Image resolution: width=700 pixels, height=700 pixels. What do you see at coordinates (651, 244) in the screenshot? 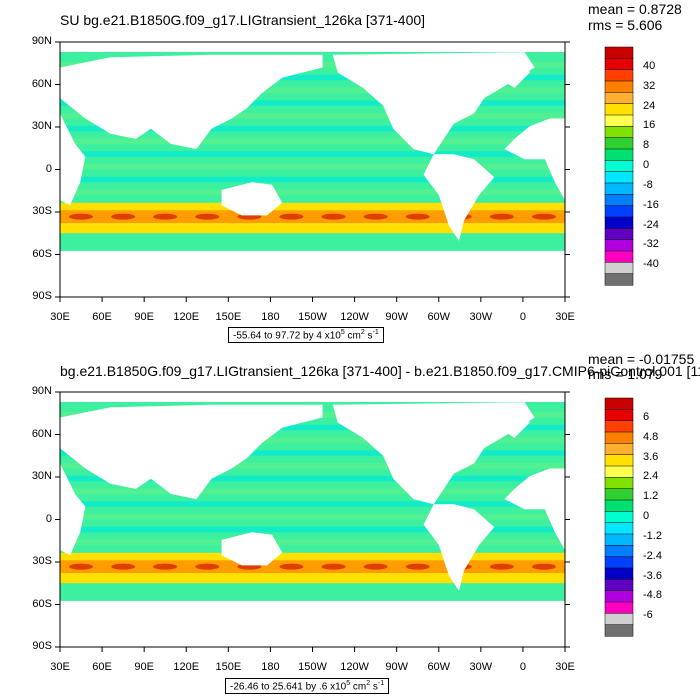
I see `panel1-legend-label: -32` at bounding box center [651, 244].